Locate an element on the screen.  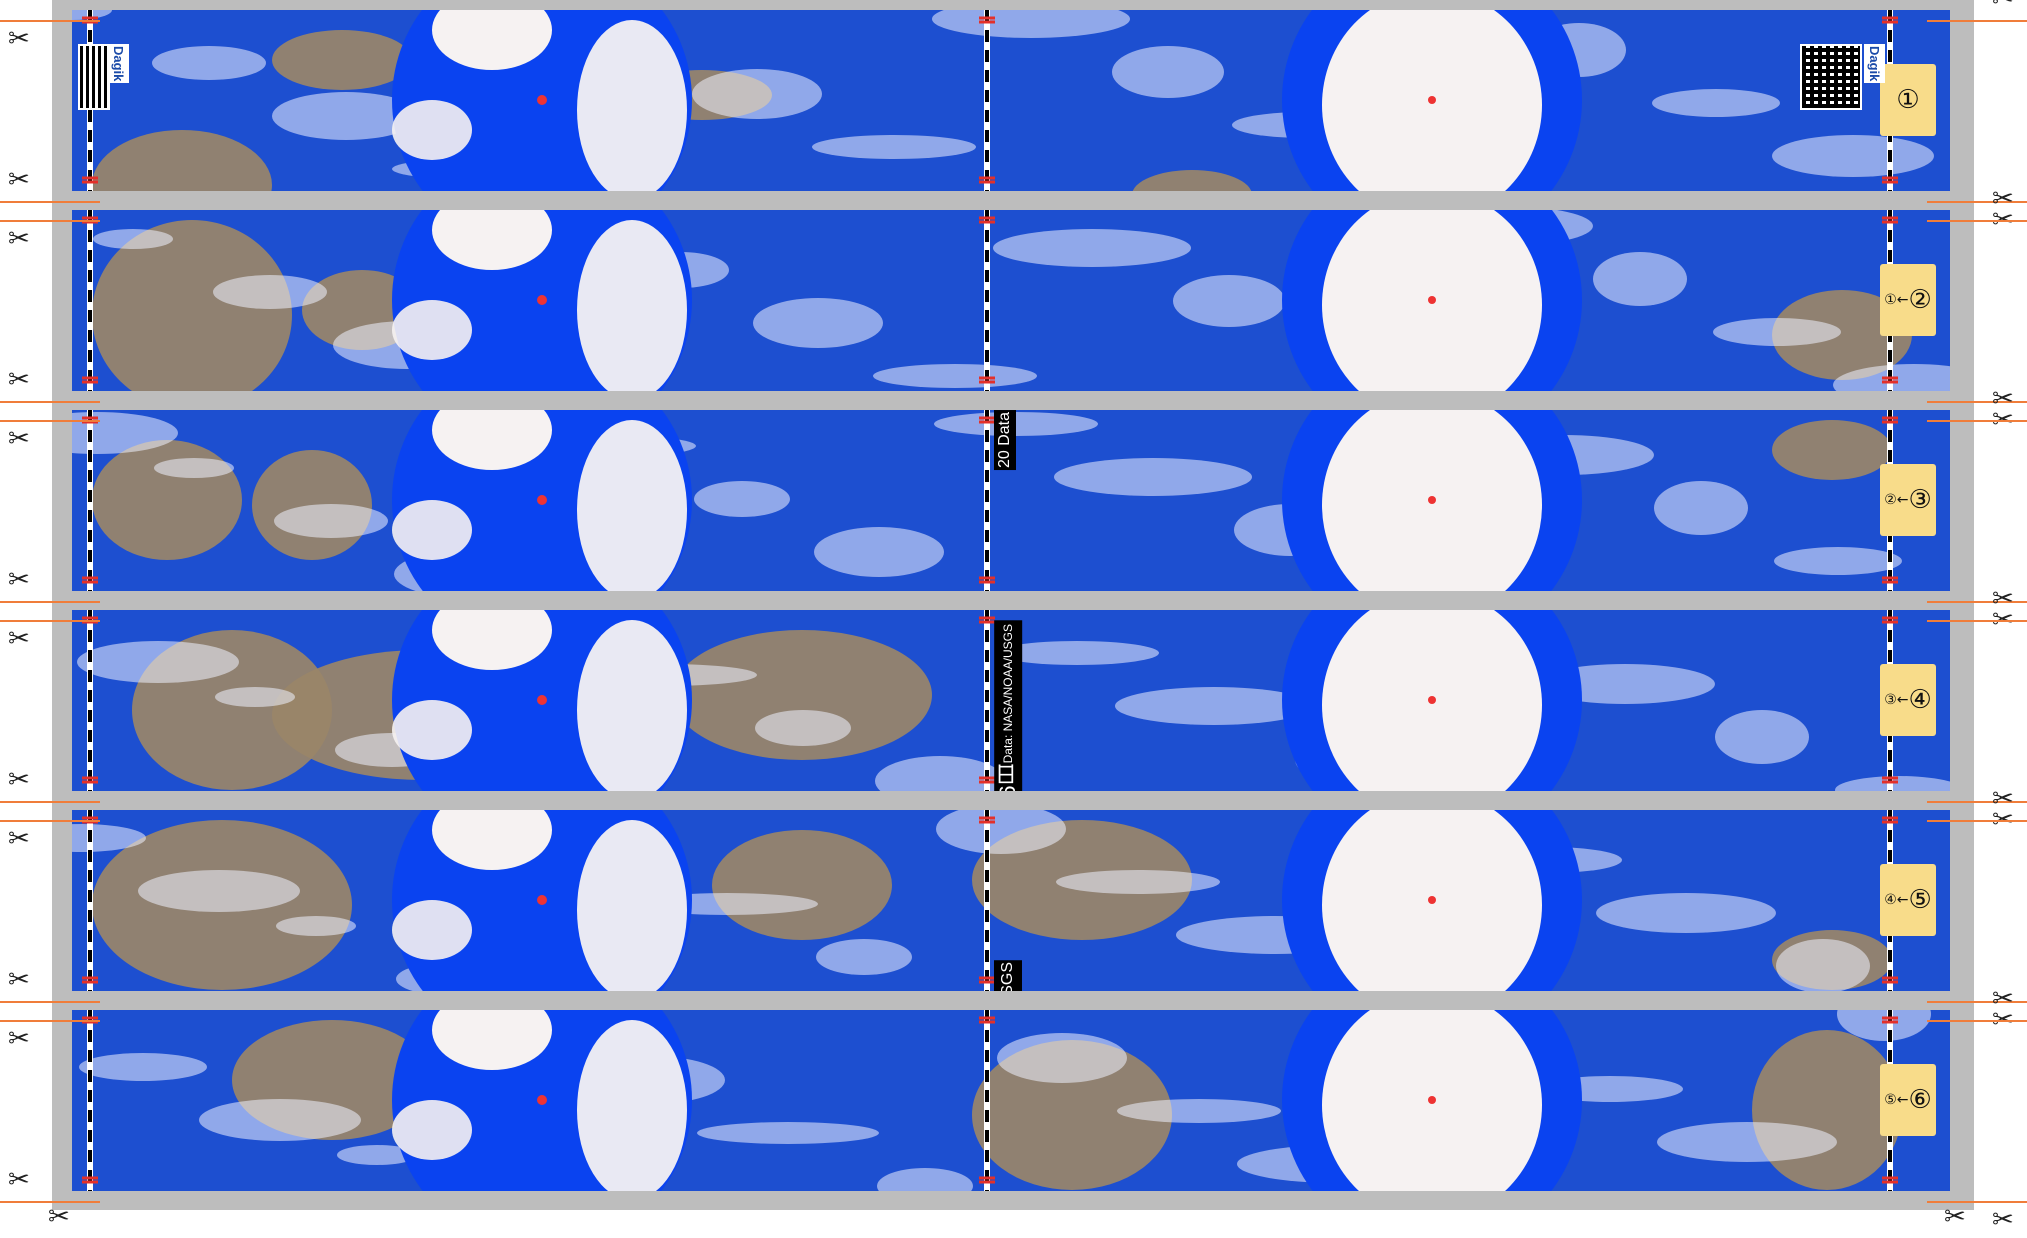
strip-number: ⑤ is located at coordinates (1920, 900).